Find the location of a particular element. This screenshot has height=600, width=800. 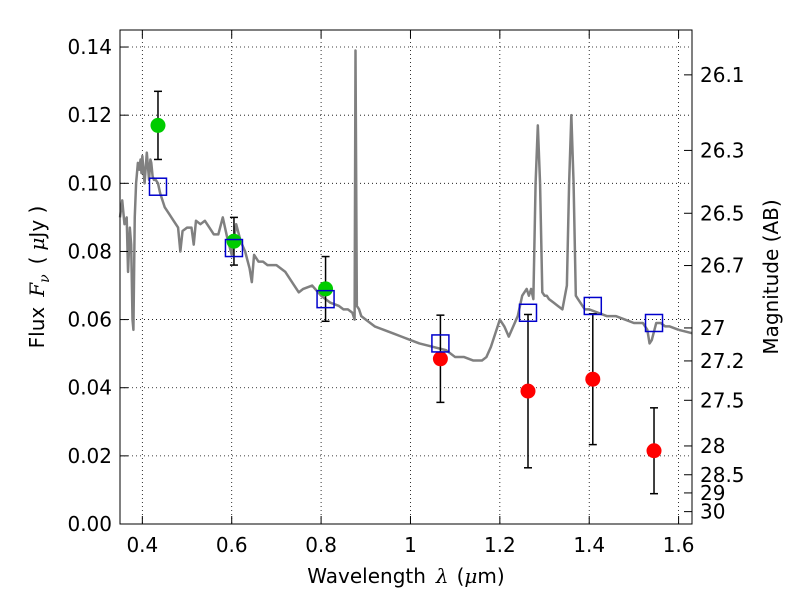

y-axis-label: FluxFν(μJy ) is located at coordinates (39, 277).